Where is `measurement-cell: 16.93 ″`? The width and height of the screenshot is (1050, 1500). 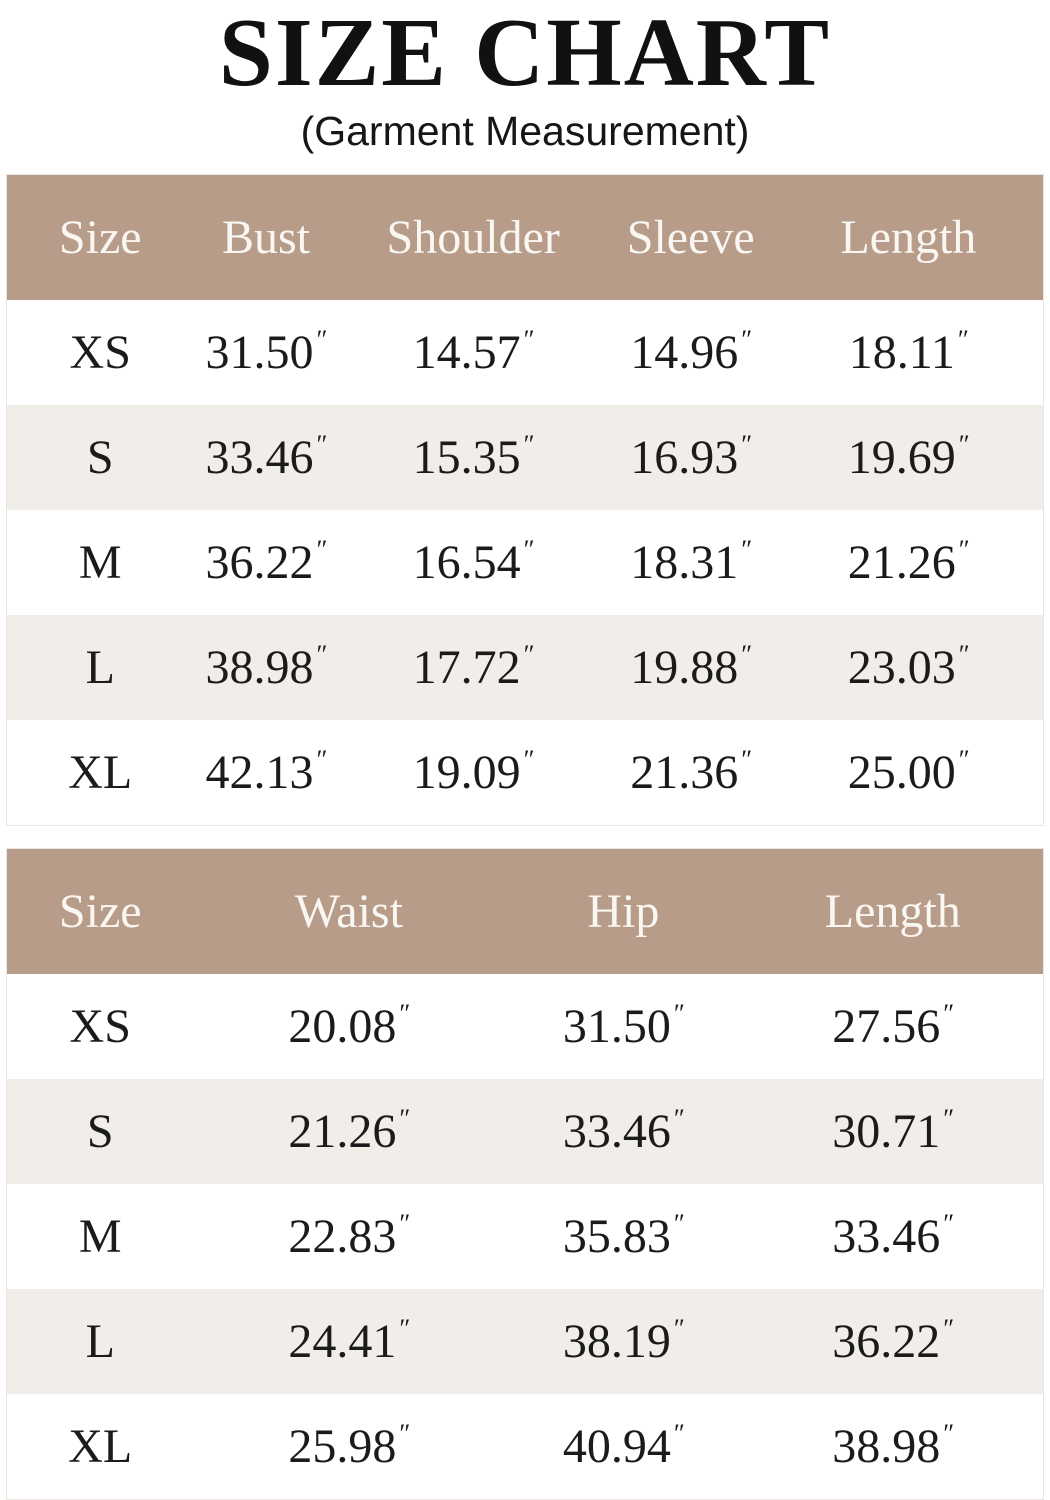
measurement-cell: 16.93 ″ is located at coordinates (691, 457).